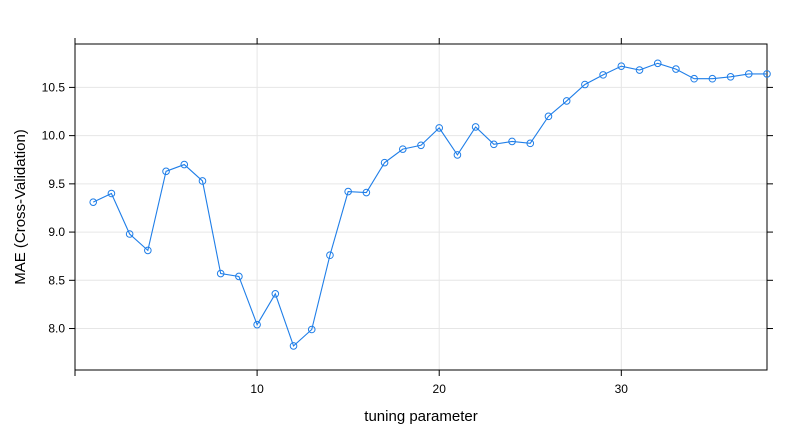 The image size is (806, 438). Describe the element at coordinates (54, 136) in the screenshot. I see `y-tick-label: 10.0` at that location.